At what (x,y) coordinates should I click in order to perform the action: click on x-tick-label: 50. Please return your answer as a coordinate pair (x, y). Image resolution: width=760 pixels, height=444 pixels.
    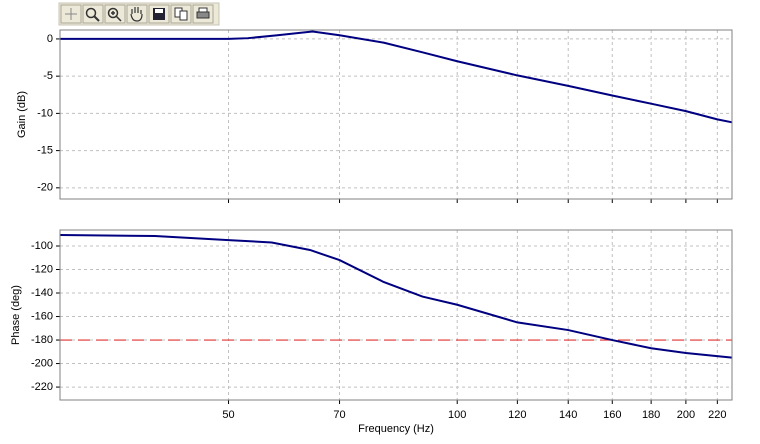
    Looking at the image, I should click on (228, 415).